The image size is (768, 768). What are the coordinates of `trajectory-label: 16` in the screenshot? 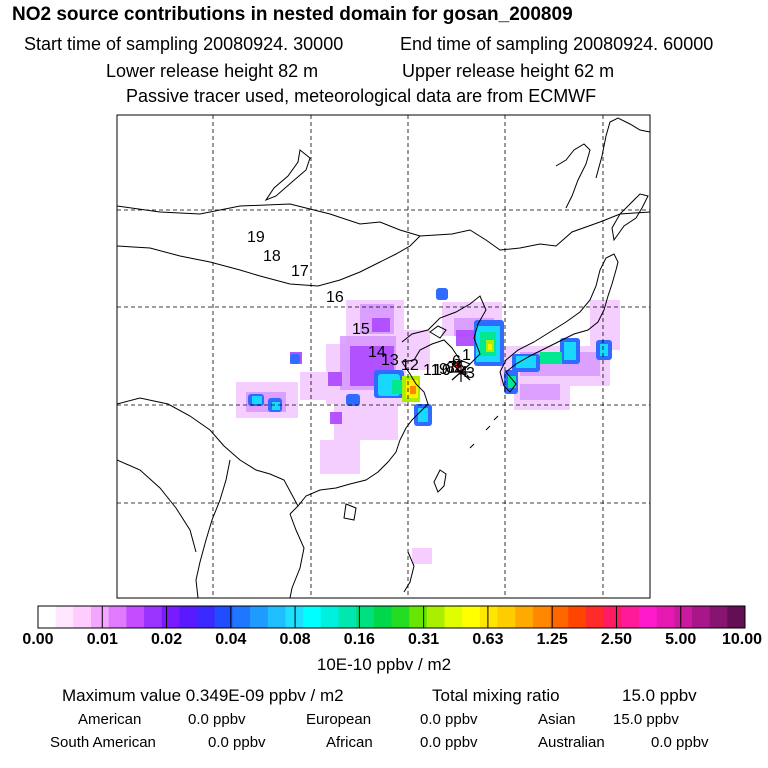 It's located at (335, 297).